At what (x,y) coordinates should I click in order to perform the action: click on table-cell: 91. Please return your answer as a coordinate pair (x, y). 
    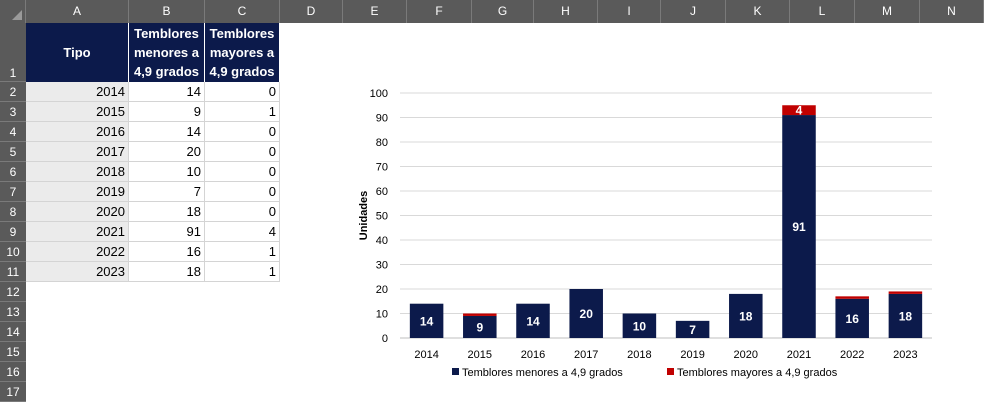
    Looking at the image, I should click on (167, 232).